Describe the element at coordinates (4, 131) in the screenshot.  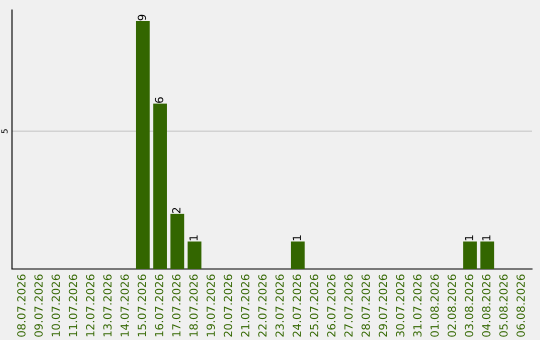
I see `y-tick-label: 5` at that location.